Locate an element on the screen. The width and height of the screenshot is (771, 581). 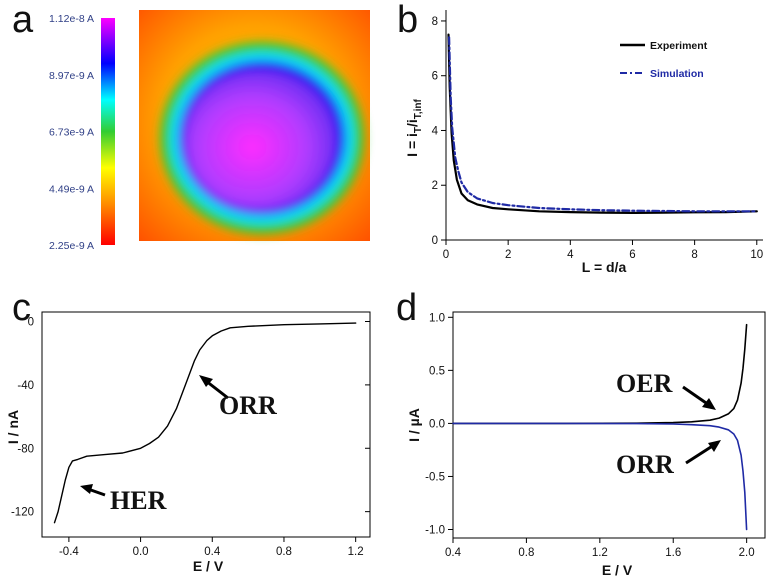
annotation-text-her-c: HER is located at coordinates (138, 500).